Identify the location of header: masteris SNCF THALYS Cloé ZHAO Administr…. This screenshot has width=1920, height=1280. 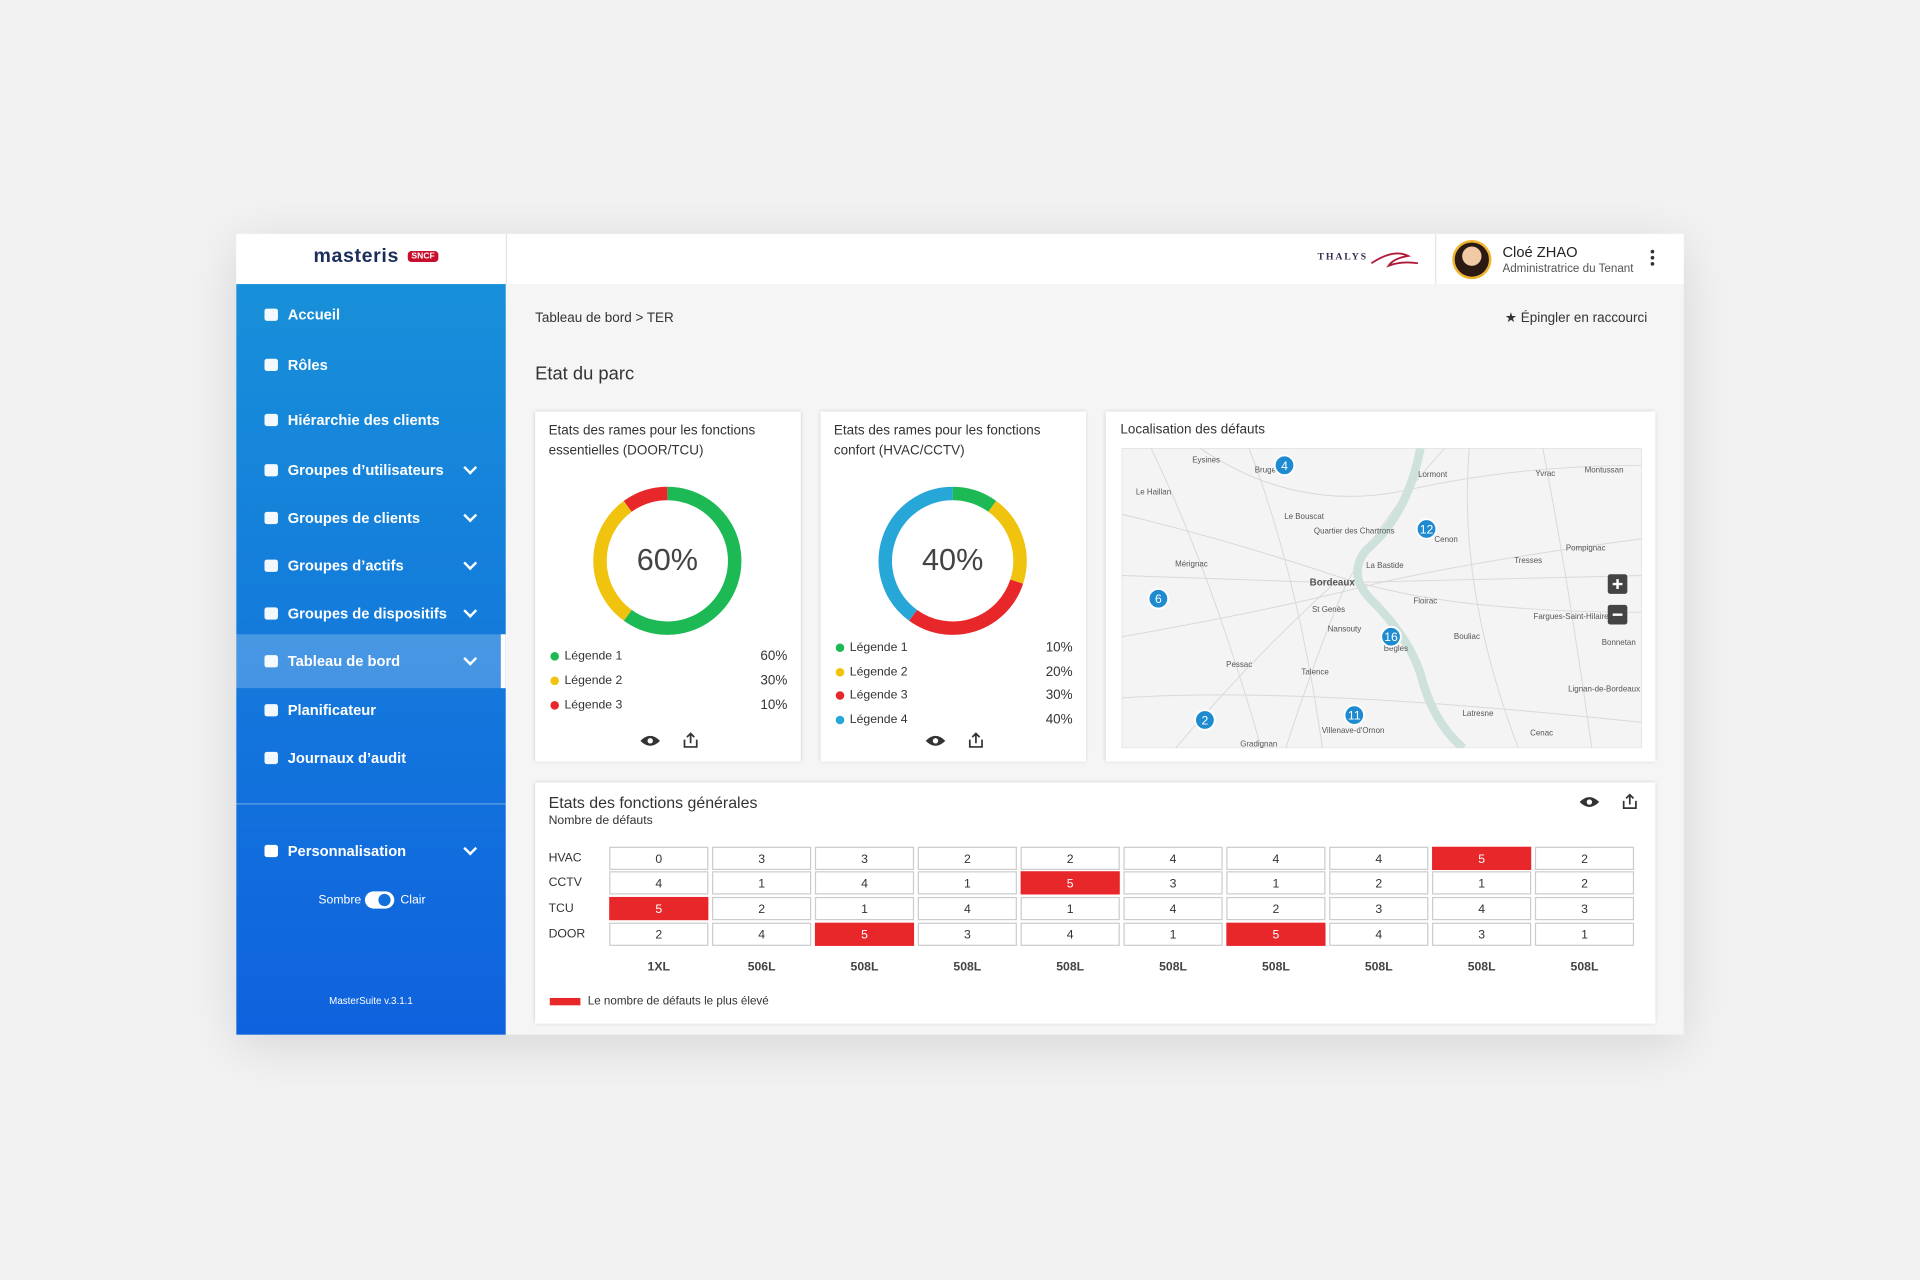
(960, 259).